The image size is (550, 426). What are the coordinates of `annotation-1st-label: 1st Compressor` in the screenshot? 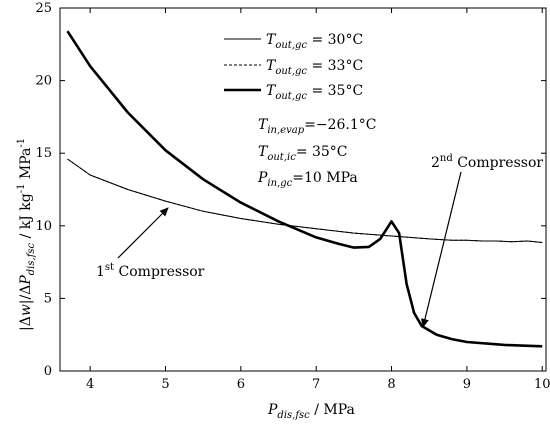 It's located at (150, 271).